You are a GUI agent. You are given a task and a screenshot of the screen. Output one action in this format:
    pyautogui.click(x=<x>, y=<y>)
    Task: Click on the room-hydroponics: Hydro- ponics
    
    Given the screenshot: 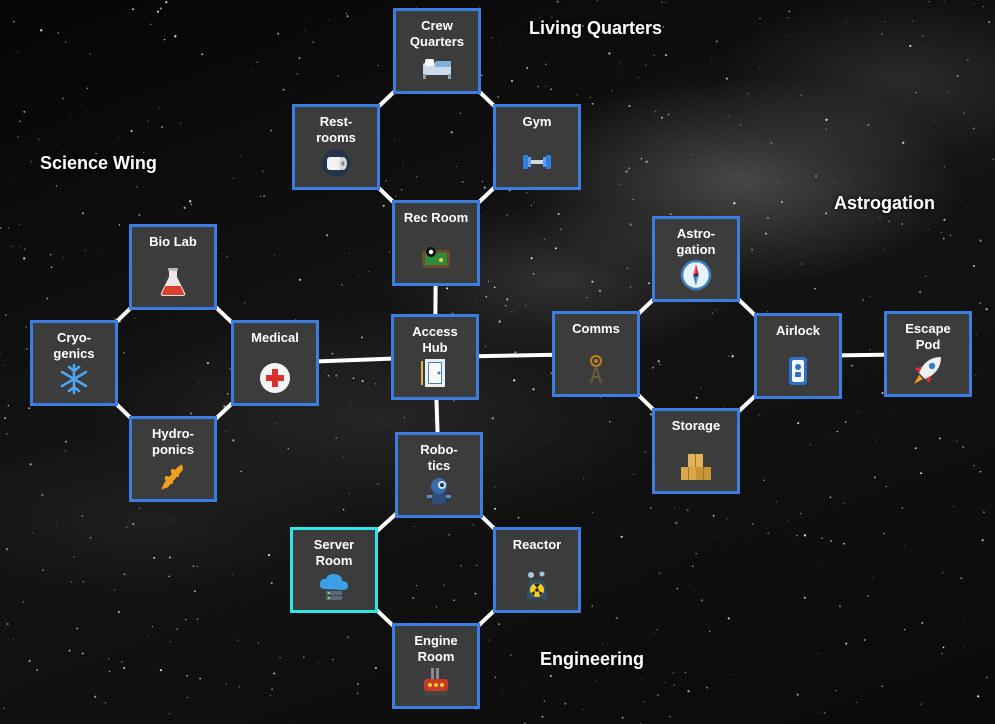 What is the action you would take?
    pyautogui.click(x=173, y=459)
    